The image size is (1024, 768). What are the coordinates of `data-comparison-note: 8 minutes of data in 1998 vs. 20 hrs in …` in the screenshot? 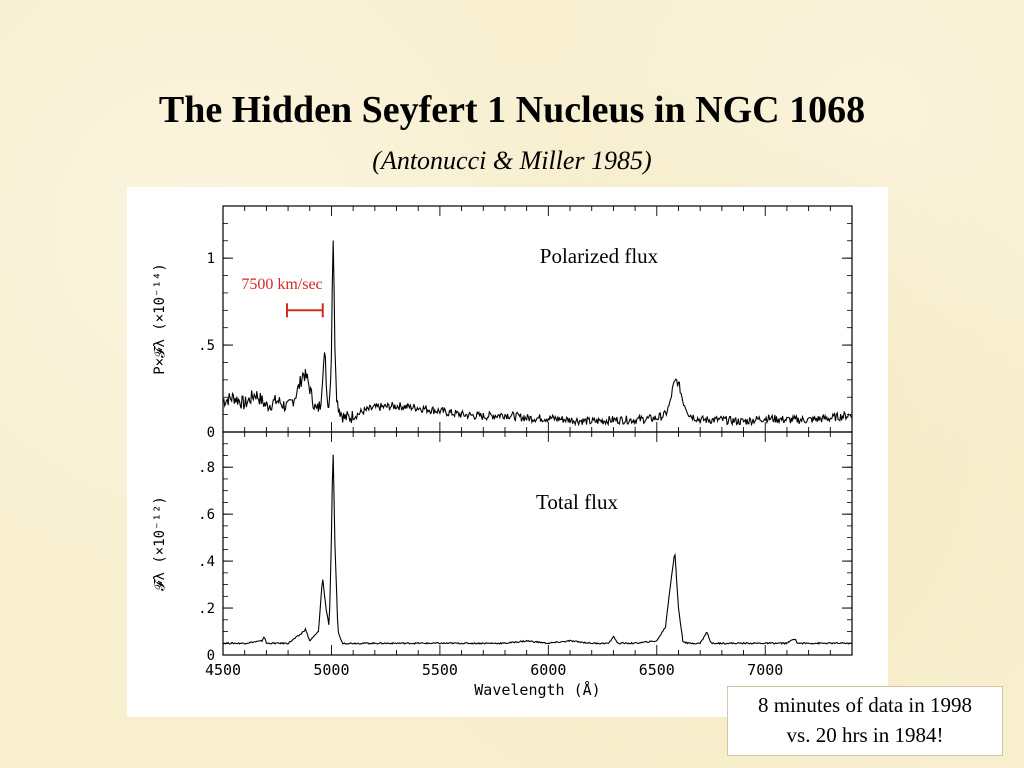 It's located at (865, 721).